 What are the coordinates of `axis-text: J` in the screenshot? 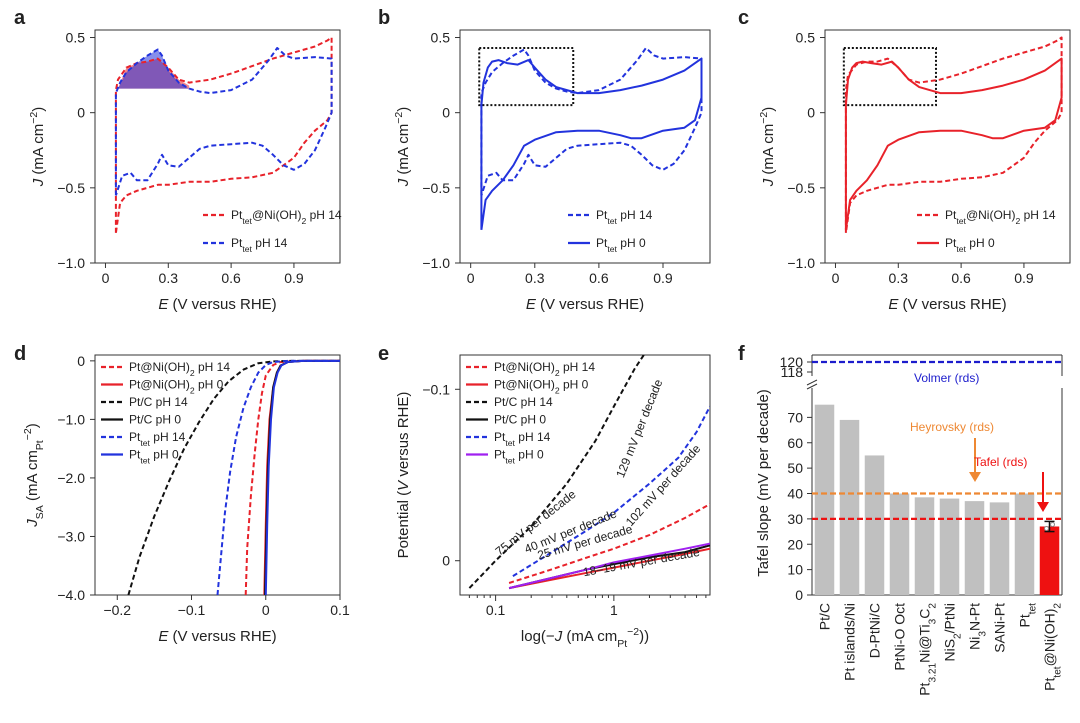 It's located at (32, 523).